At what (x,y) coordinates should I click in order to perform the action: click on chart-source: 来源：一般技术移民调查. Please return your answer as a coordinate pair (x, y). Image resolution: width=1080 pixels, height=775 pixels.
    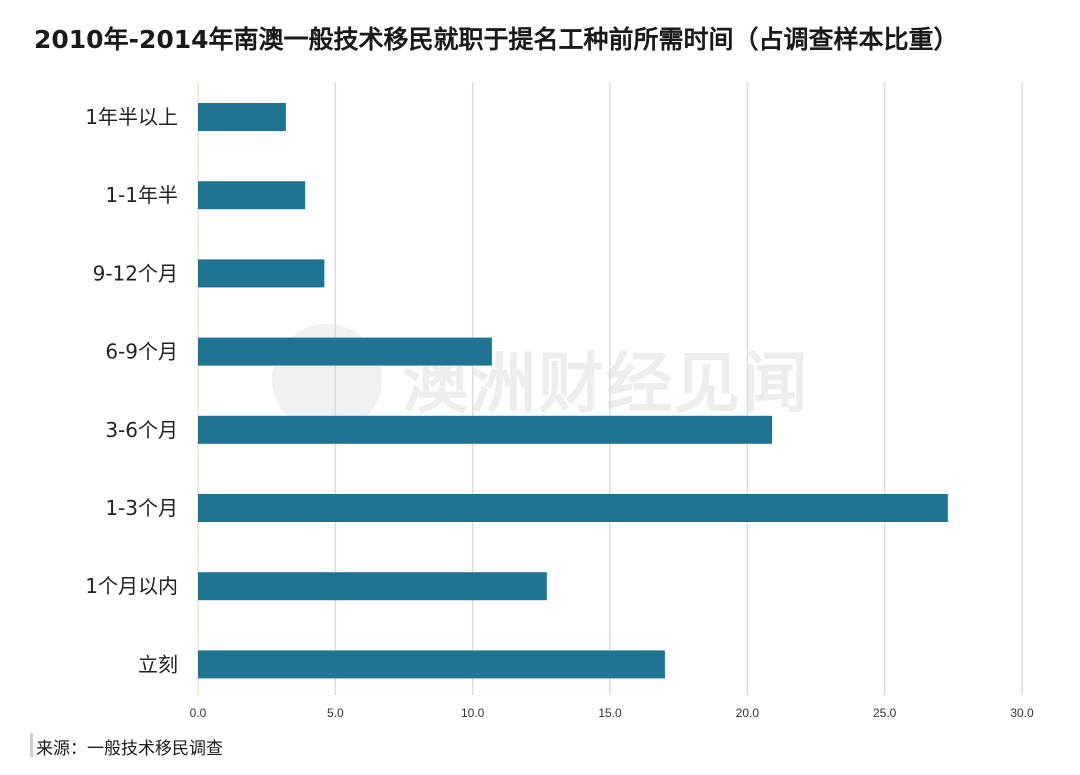
    Looking at the image, I should click on (129, 749).